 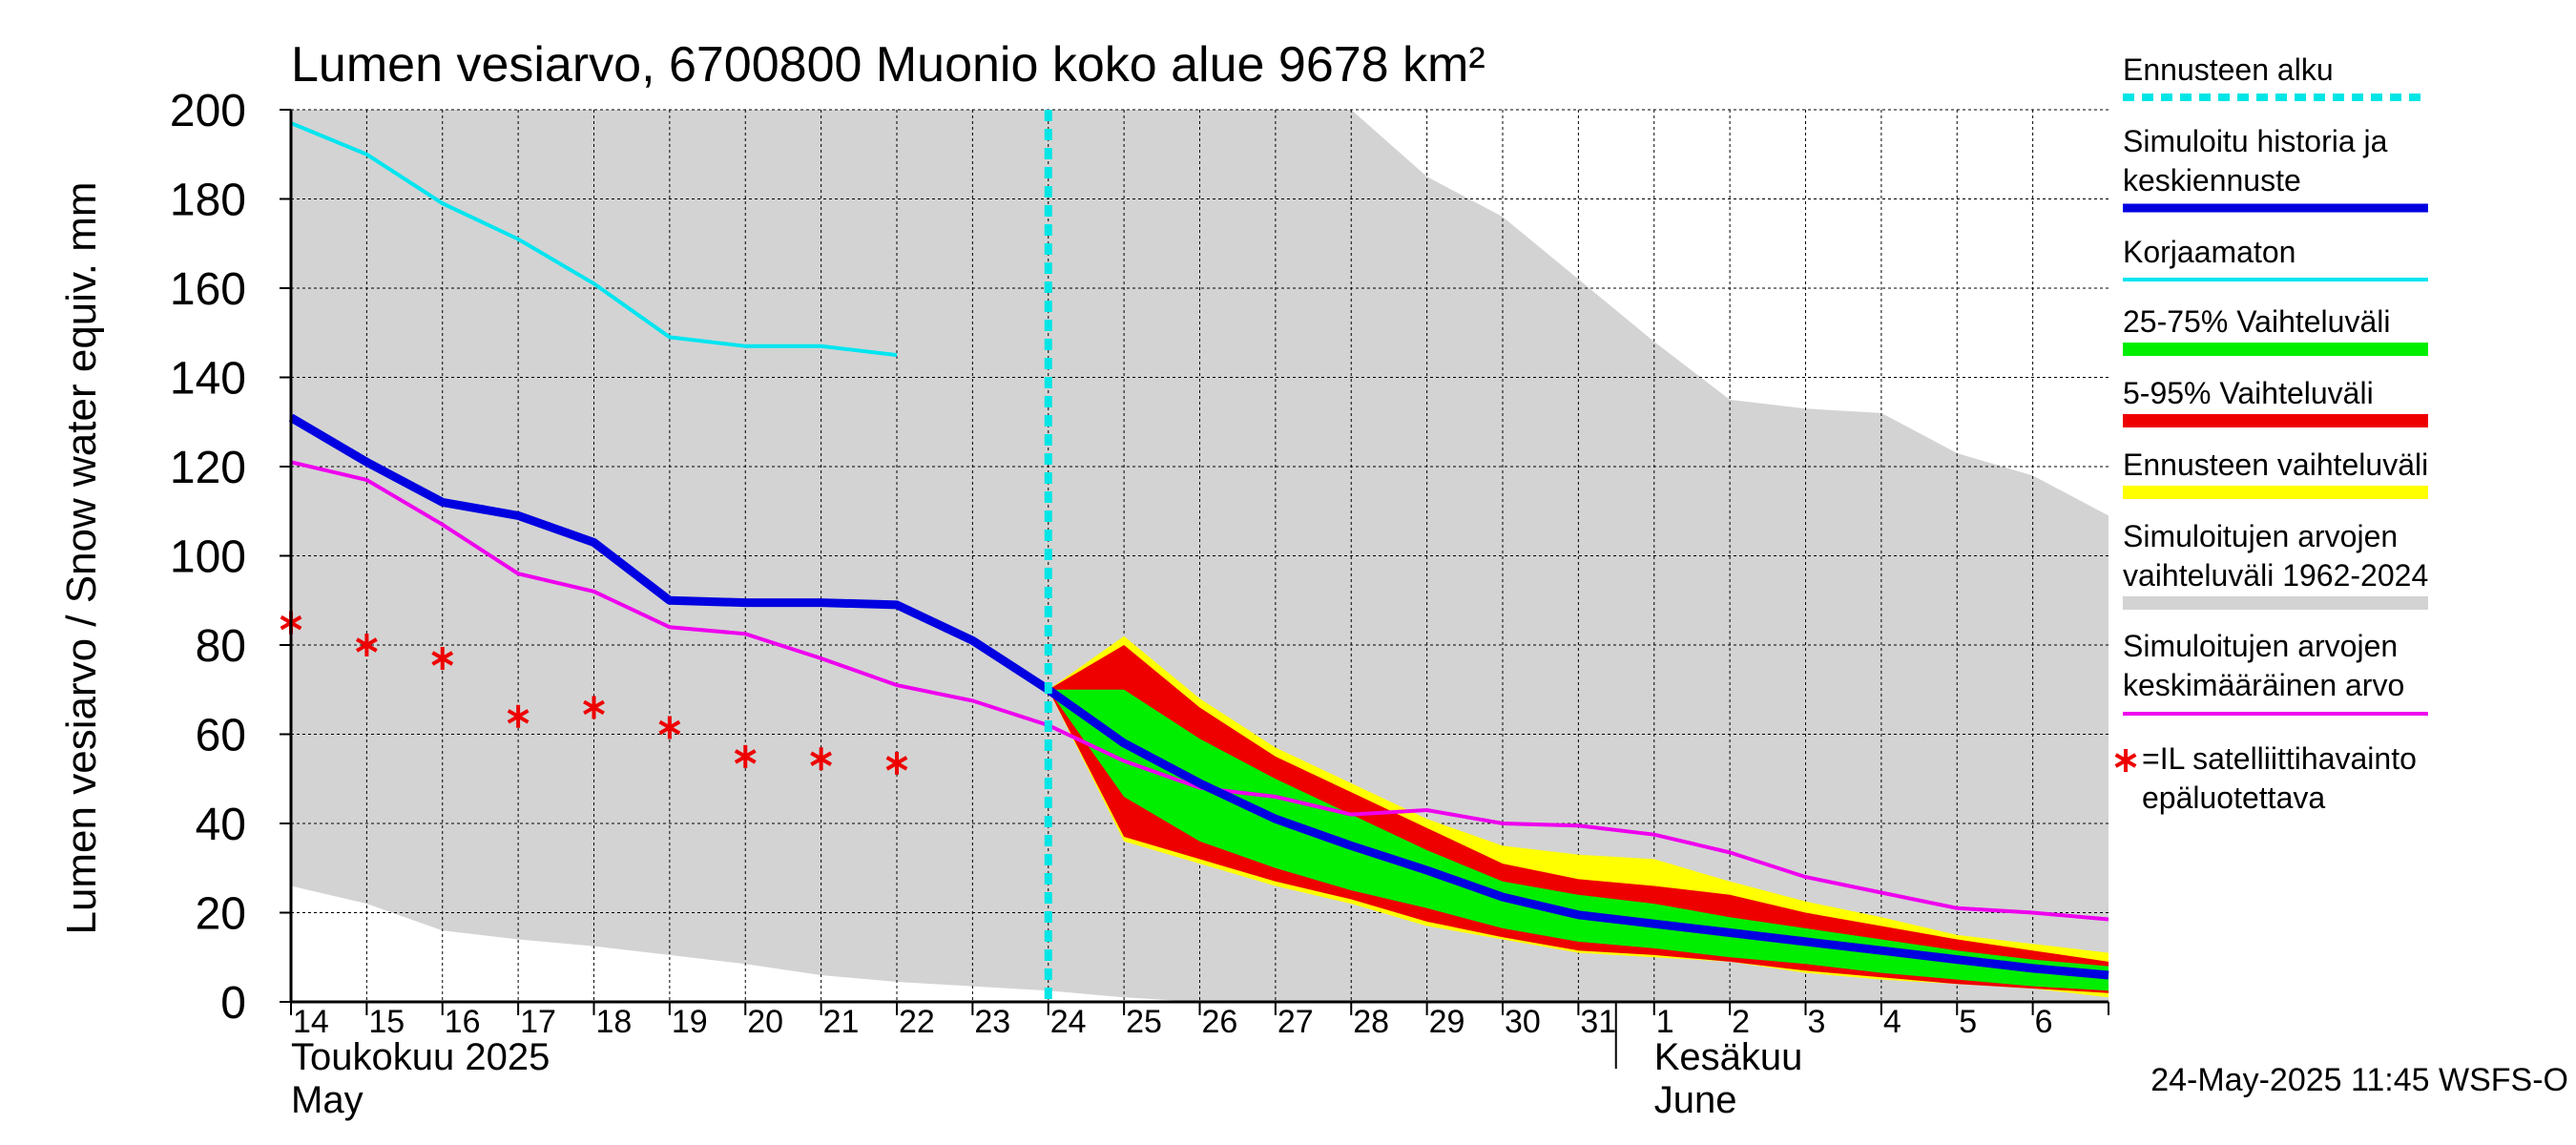 What do you see at coordinates (2212, 180) in the screenshot?
I see `legend-label: keskiennuste` at bounding box center [2212, 180].